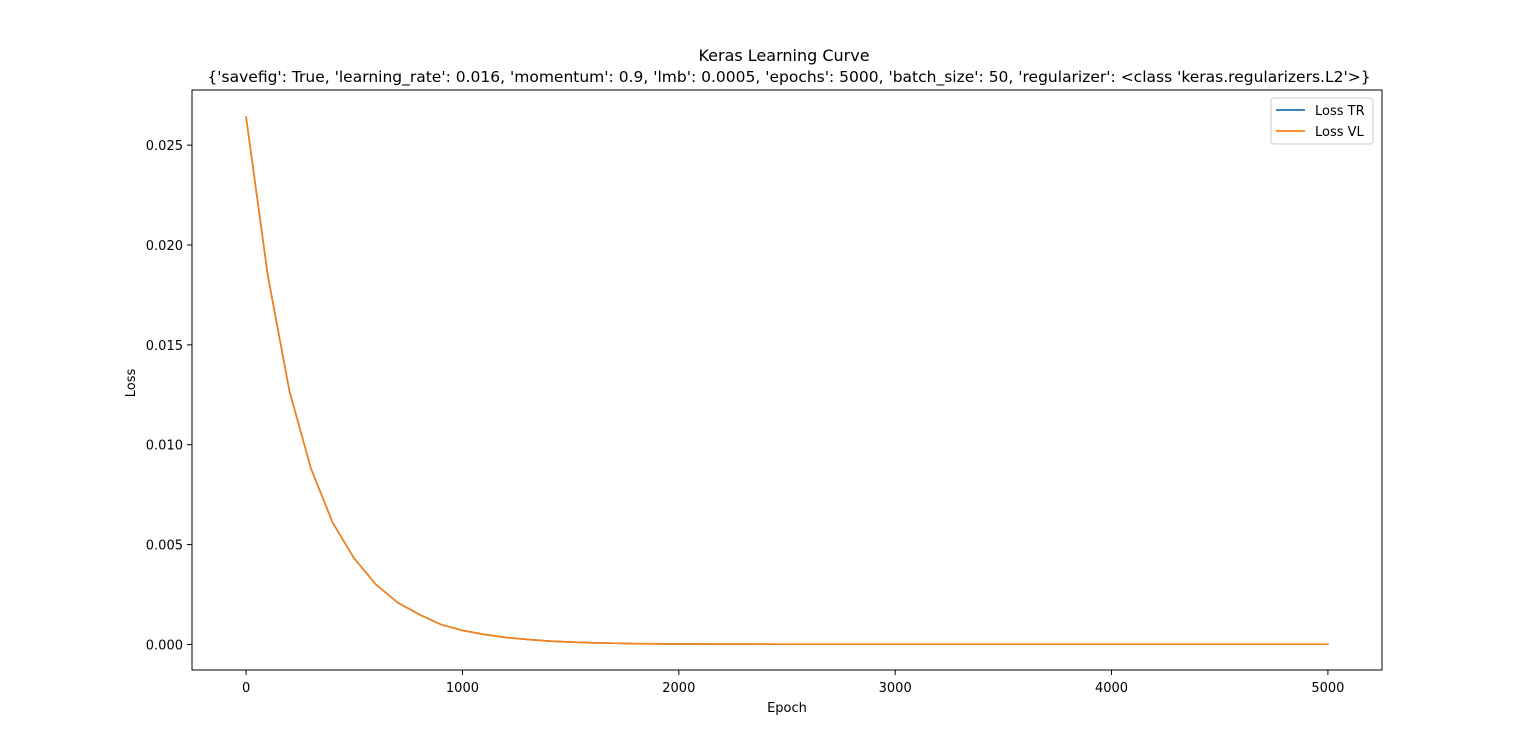  Describe the element at coordinates (1340, 132) in the screenshot. I see `legend-label-2: Loss VL` at that location.